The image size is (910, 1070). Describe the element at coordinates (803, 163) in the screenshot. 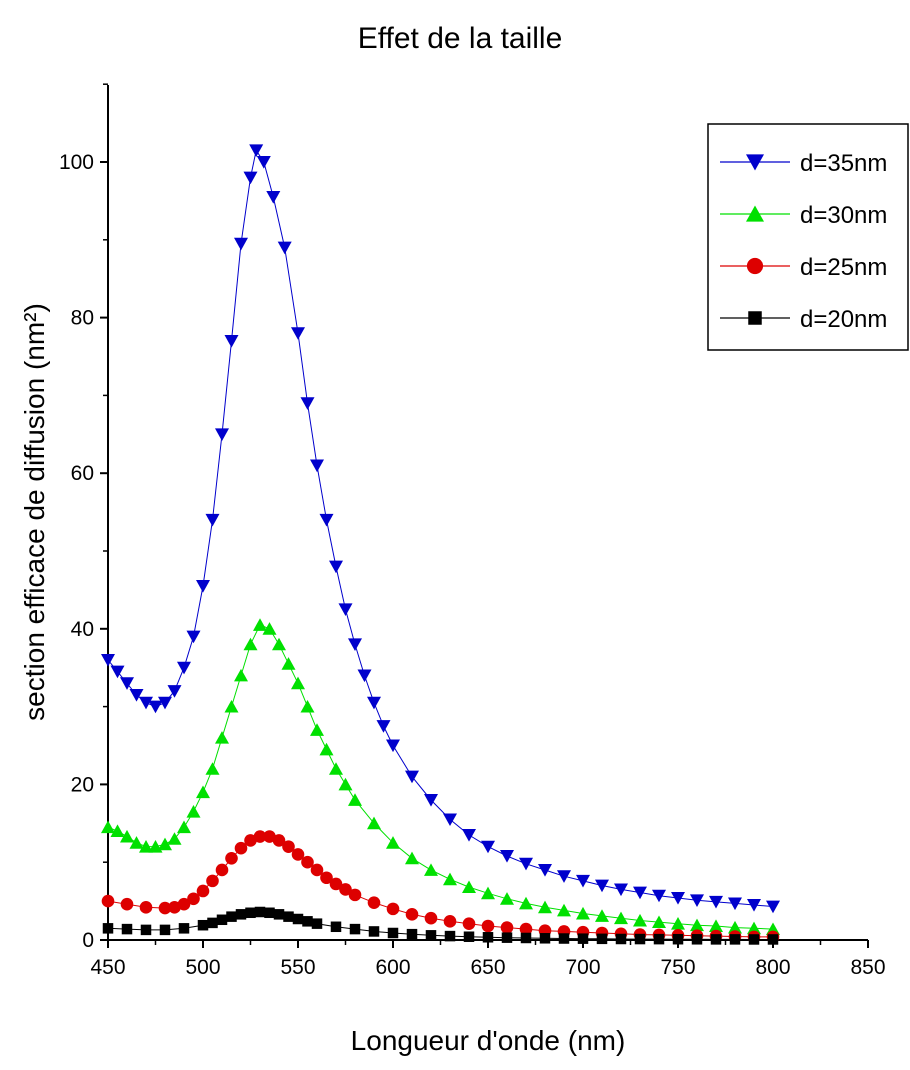

I see `legend-item: d=35nm` at that location.